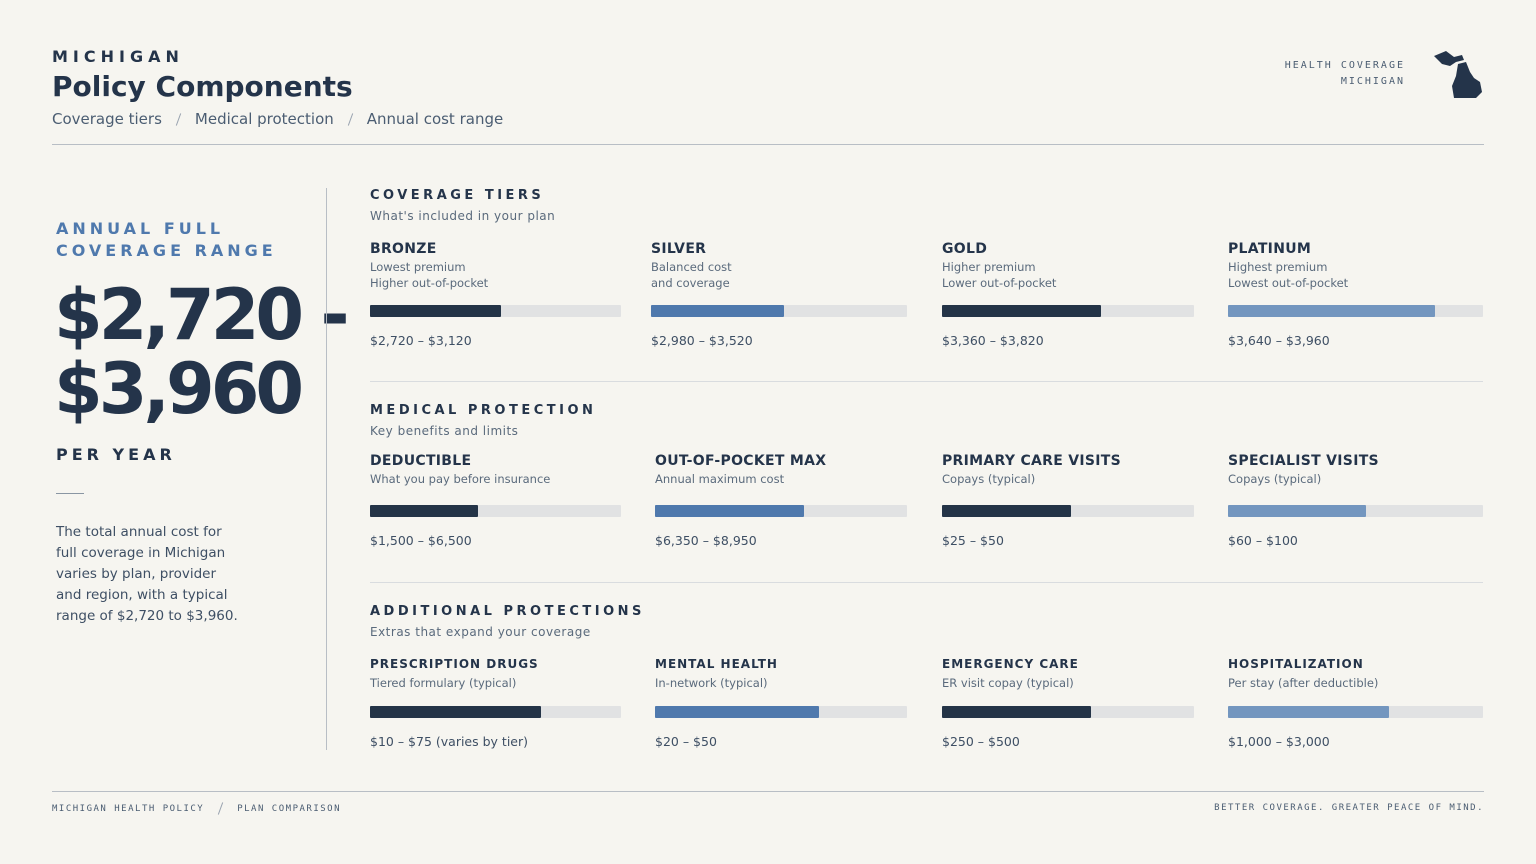  I want to click on footer-rule, so click(768, 791).